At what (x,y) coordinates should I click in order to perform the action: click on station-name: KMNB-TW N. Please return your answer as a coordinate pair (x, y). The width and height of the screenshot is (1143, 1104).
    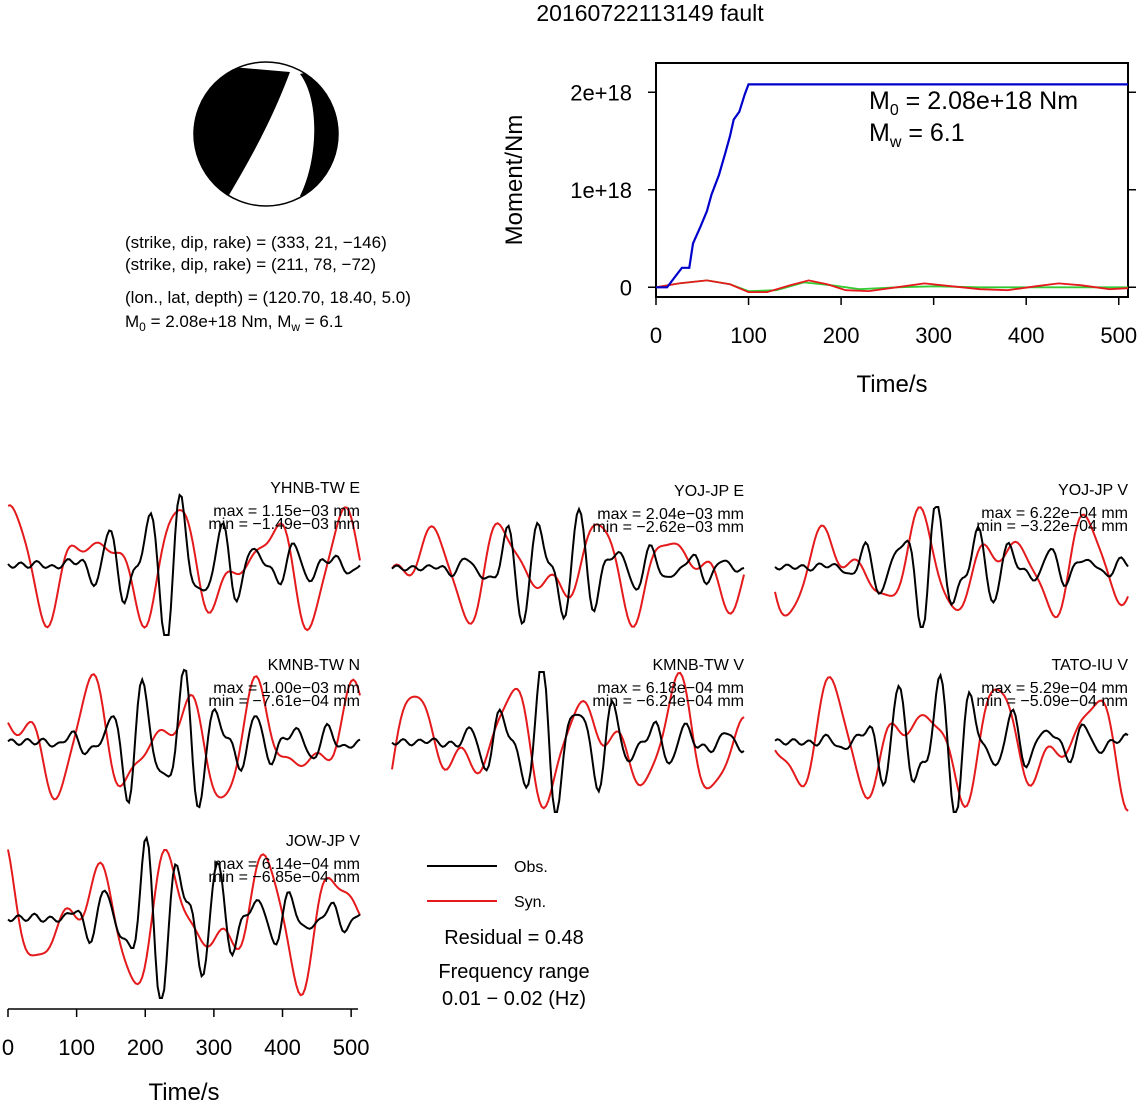
    Looking at the image, I should click on (314, 665).